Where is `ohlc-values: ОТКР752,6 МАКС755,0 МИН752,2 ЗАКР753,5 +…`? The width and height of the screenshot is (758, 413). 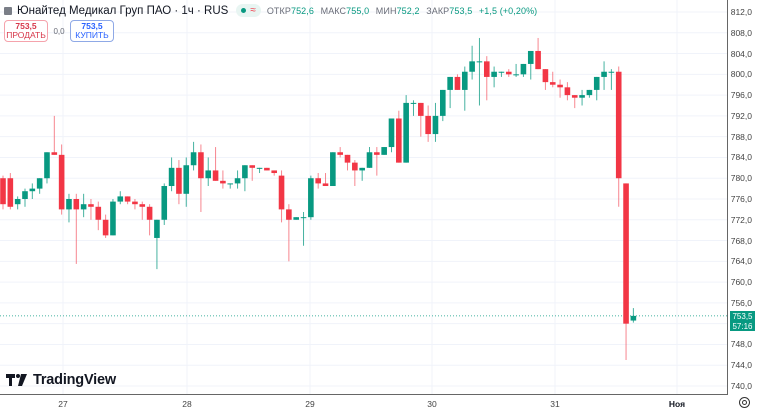 ohlc-values: ОТКР752,6 МАКС755,0 МИН752,2 ЗАКР753,5 +… is located at coordinates (402, 10).